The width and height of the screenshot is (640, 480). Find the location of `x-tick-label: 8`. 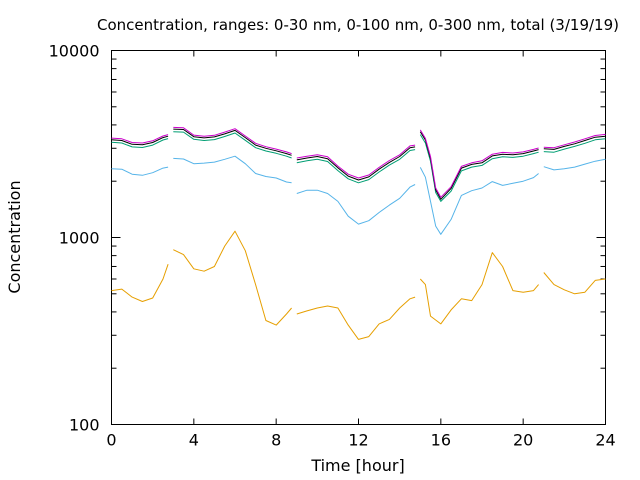

x-tick-label: 8 is located at coordinates (276, 440).